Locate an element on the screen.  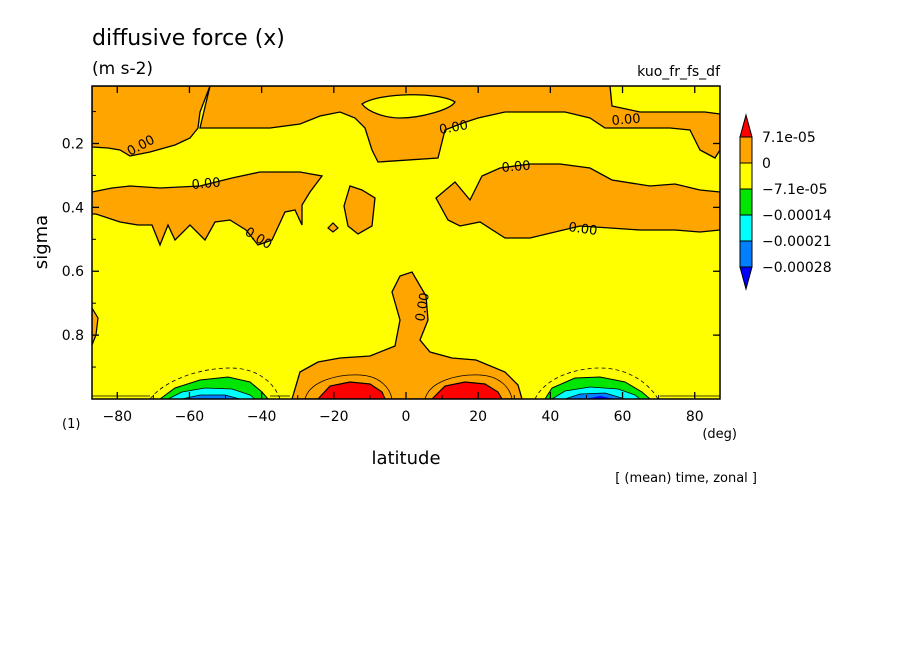
colorbar: 7.1e-05 0 −7.1e-05 −0.00014 −0.00021 −0.00028 is located at coordinates (785, 202).